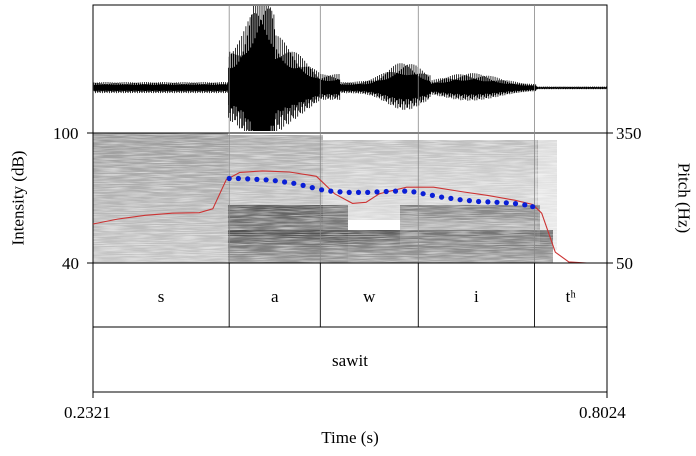 The height and width of the screenshot is (456, 696). What do you see at coordinates (624, 263) in the screenshot?
I see `pitch-min-label: 50` at bounding box center [624, 263].